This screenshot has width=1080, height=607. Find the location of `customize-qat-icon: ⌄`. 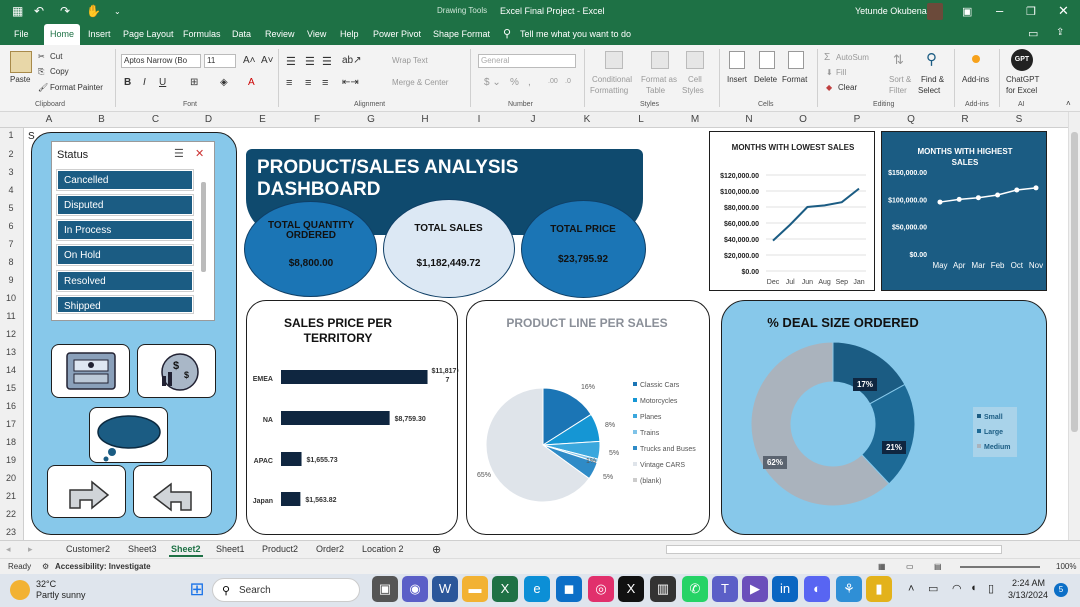

customize-qat-icon: ⌄ is located at coordinates (117, 11).